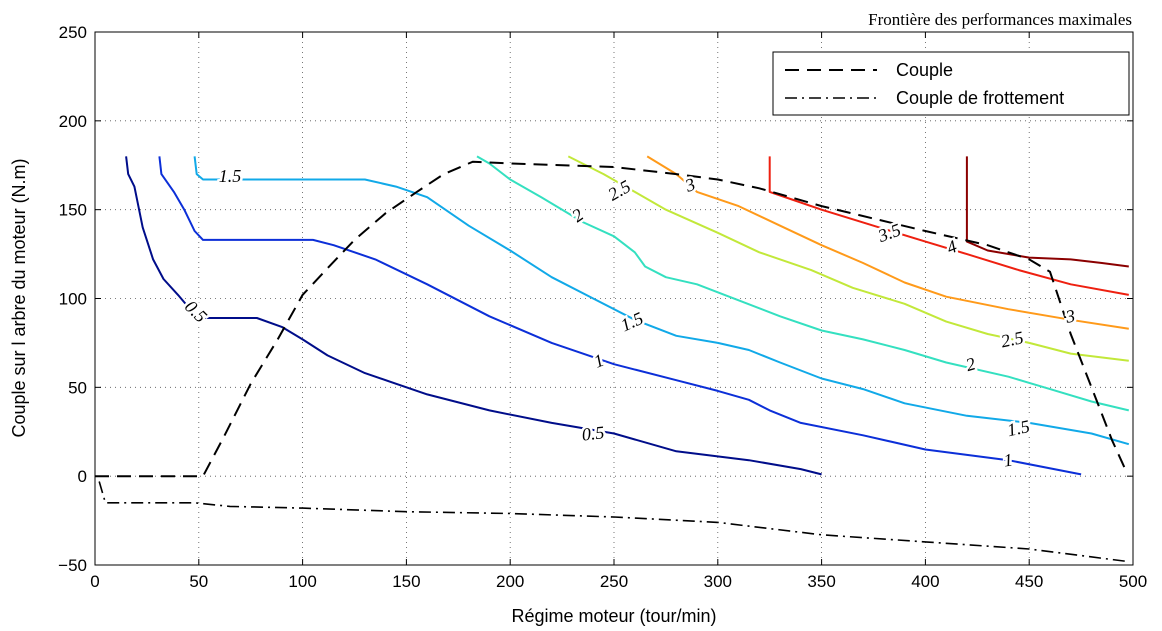  Describe the element at coordinates (73, 210) in the screenshot. I see `y-tick-label: 150` at that location.